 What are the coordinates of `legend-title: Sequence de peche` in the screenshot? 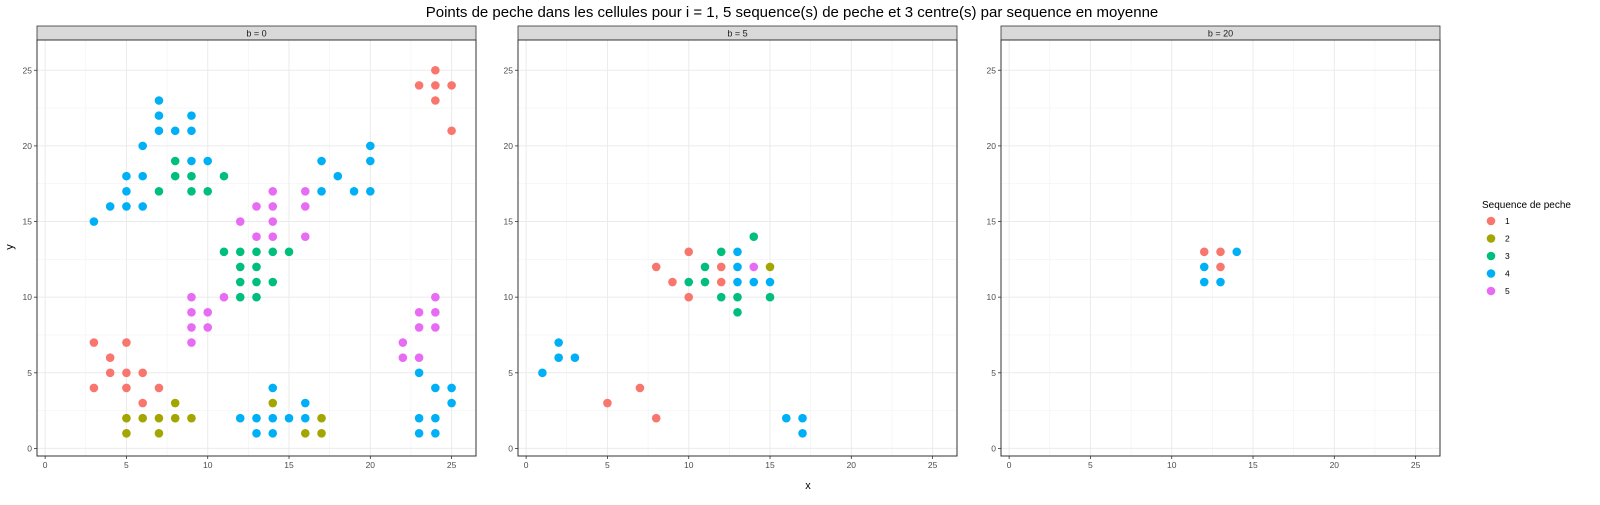 It's located at (1526, 205).